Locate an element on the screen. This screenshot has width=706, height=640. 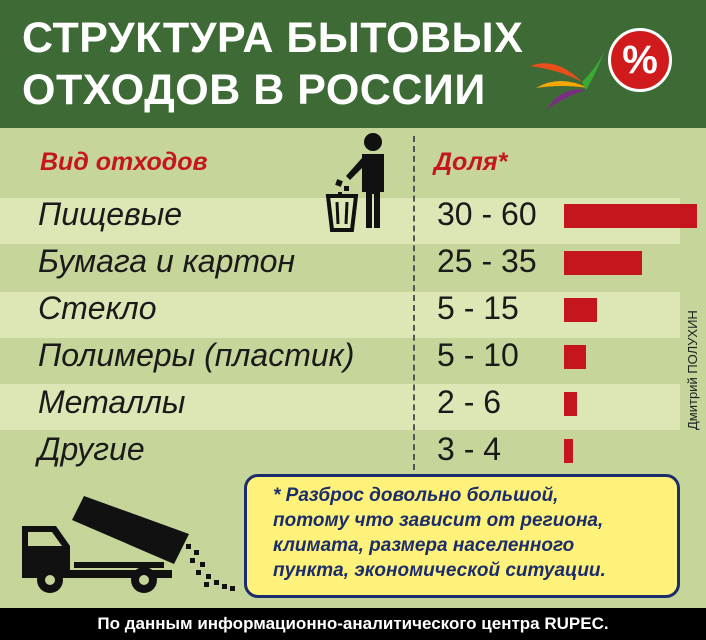
share-column-header: Доля* is located at coordinates (471, 162).